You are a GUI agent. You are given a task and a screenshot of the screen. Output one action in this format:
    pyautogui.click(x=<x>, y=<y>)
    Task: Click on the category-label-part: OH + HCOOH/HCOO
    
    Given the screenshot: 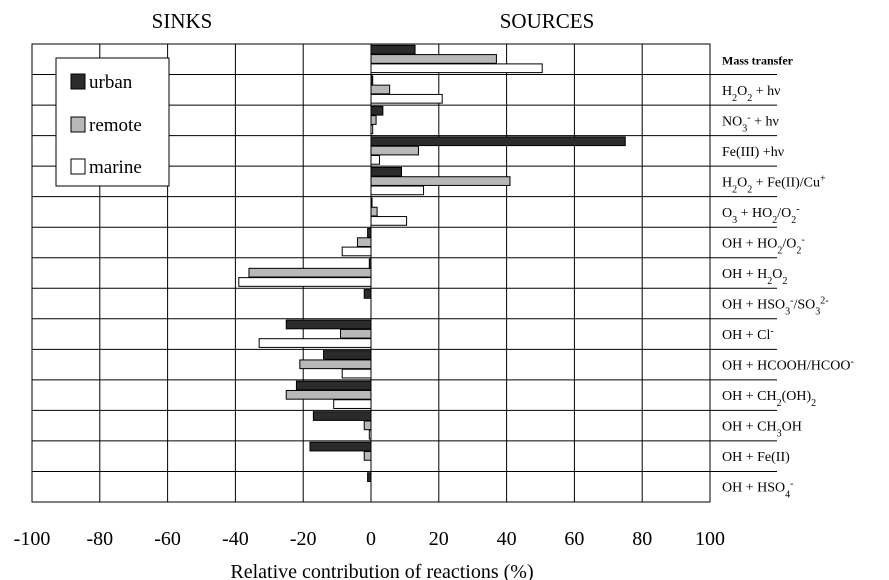 What is the action you would take?
    pyautogui.click(x=786, y=366)
    